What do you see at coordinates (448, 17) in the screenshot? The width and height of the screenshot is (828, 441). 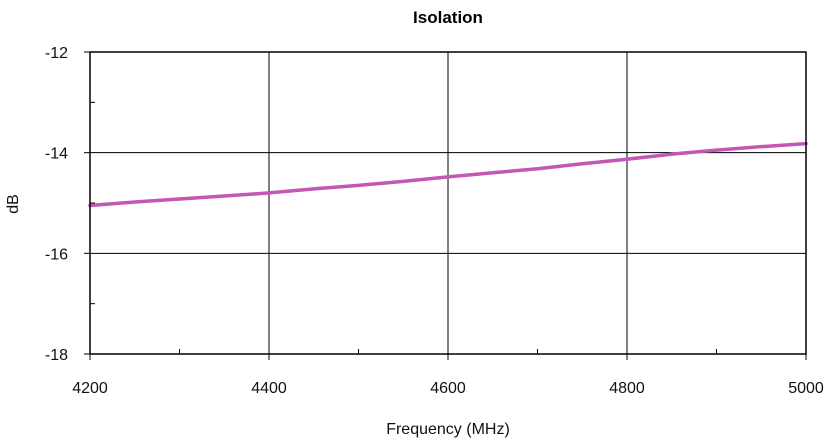 I see `chart-title: Isolation` at bounding box center [448, 17].